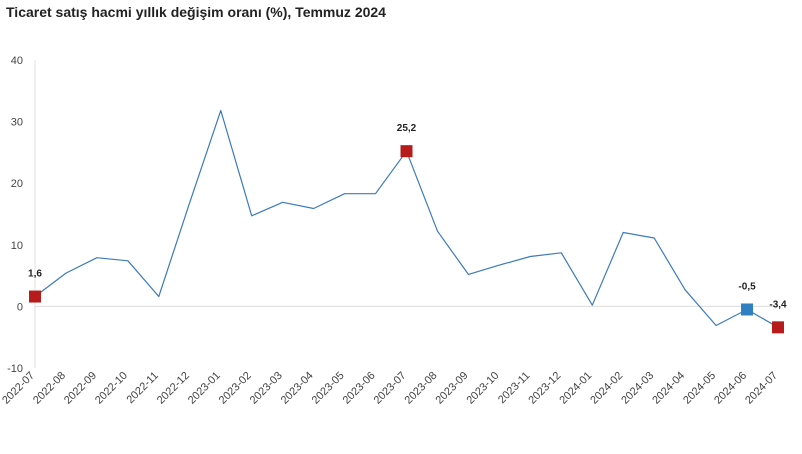 This screenshot has width=802, height=454. What do you see at coordinates (20, 307) in the screenshot?
I see `y-tick-label: 0` at bounding box center [20, 307].